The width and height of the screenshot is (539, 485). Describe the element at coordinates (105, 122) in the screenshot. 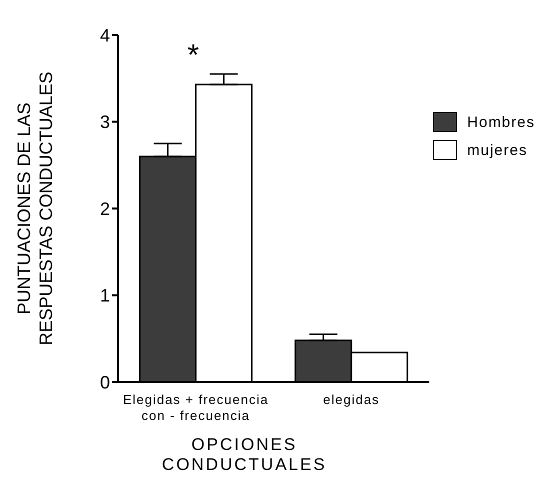

I see `y-tick-label: 3` at that location.